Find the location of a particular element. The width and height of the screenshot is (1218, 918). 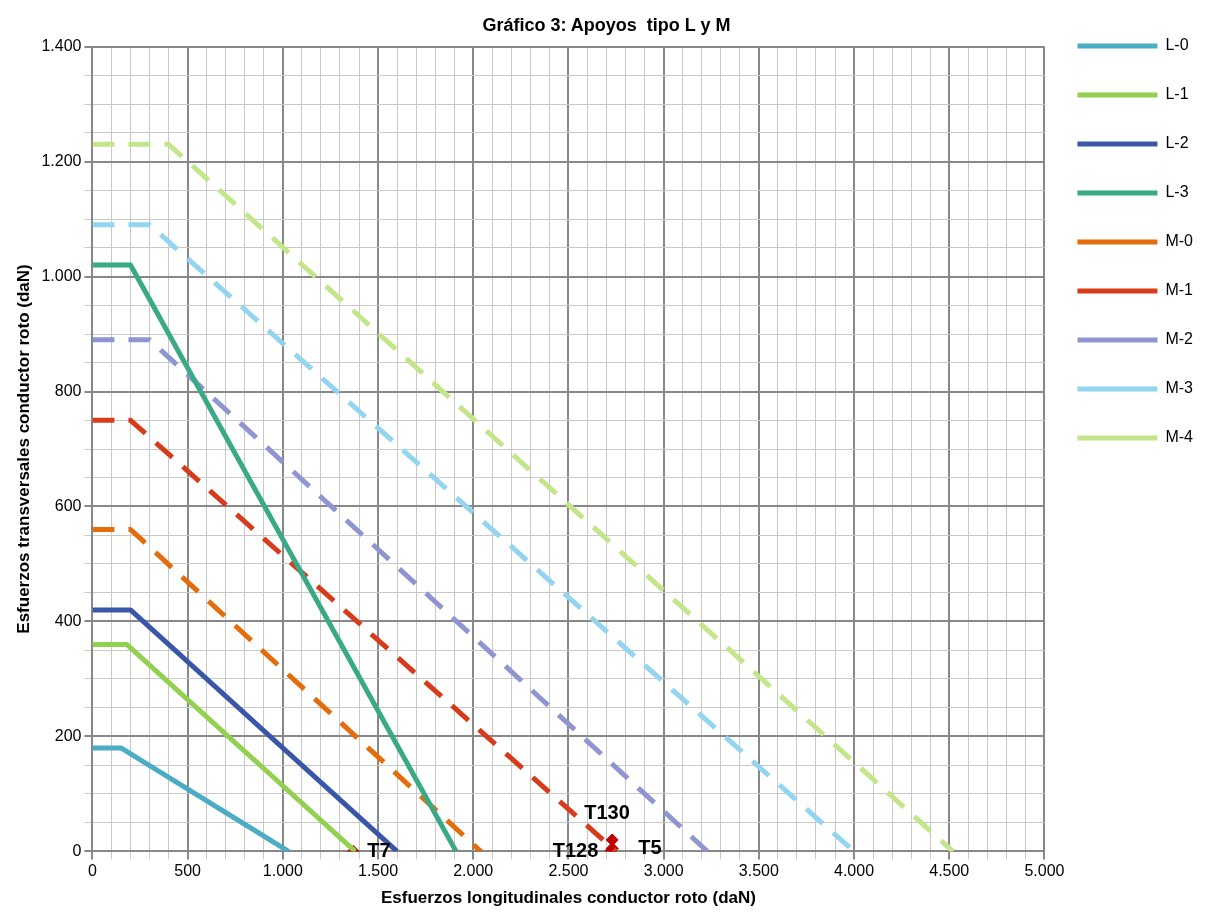

annotation: T5 is located at coordinates (650, 847).